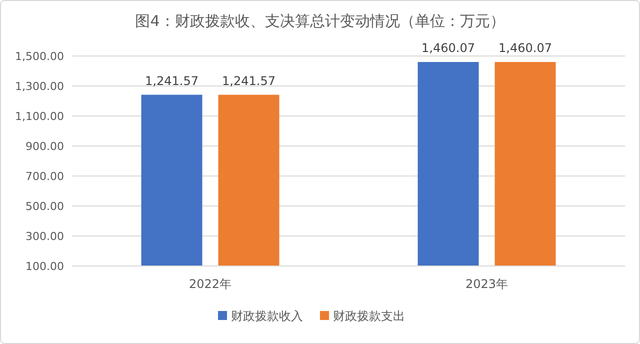 The width and height of the screenshot is (640, 344). What do you see at coordinates (39, 86) in the screenshot?
I see `y-tick-label: 1,300.00` at bounding box center [39, 86].